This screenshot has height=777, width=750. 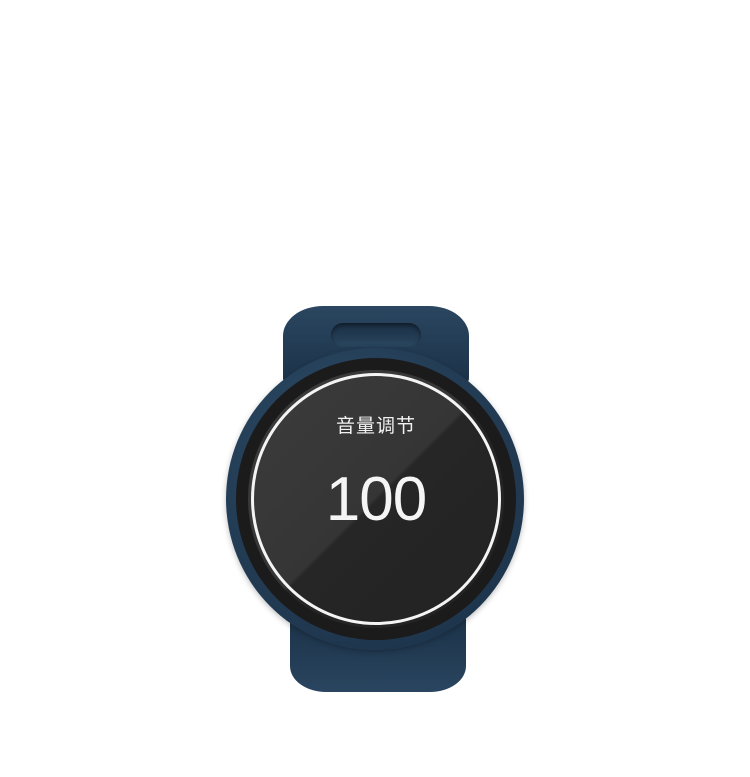 I want to click on volume-ring, so click(x=376, y=499).